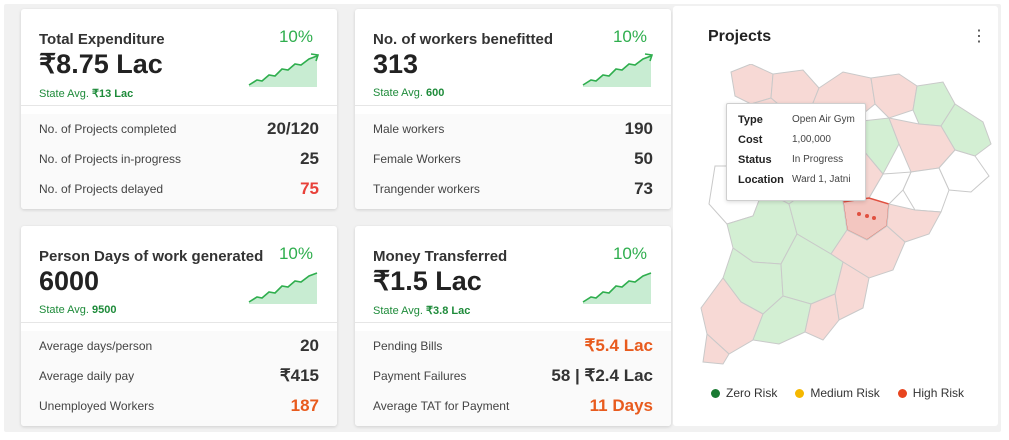 The height and width of the screenshot is (440, 1009). I want to click on row-label: Payment Failures, so click(420, 376).